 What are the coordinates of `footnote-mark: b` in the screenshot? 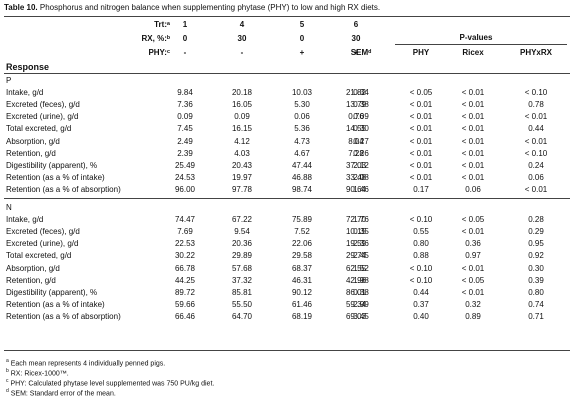 It's located at (7, 371).